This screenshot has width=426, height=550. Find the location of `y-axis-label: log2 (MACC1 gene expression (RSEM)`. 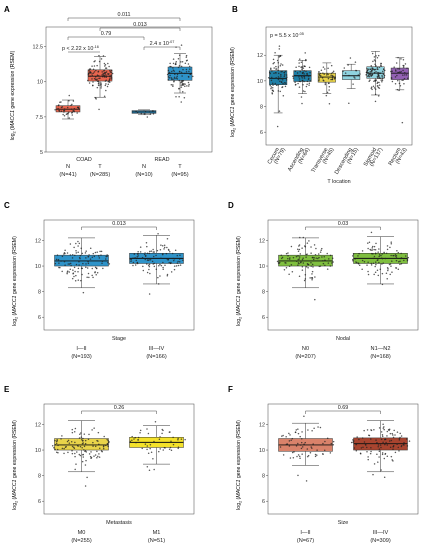

y-axis-label: log2 (MACC1 gene expression (RSEM) is located at coordinates (15, 465).